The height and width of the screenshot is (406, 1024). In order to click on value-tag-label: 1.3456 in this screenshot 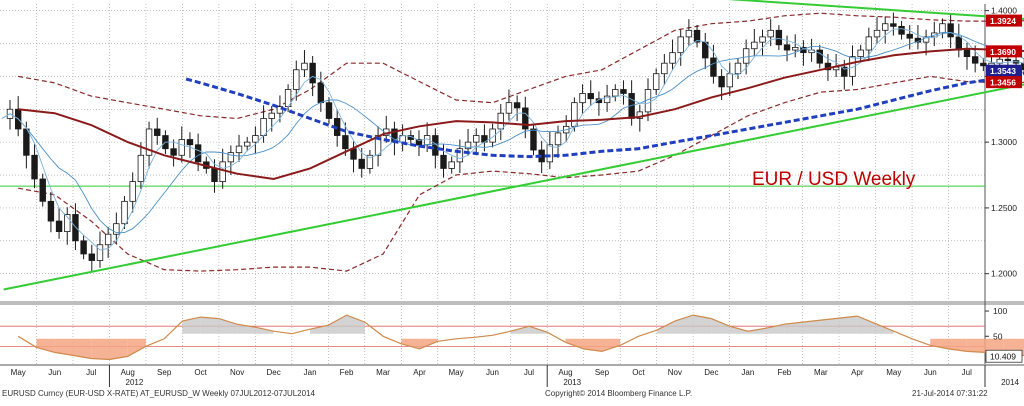, I will do `click(1003, 83)`.